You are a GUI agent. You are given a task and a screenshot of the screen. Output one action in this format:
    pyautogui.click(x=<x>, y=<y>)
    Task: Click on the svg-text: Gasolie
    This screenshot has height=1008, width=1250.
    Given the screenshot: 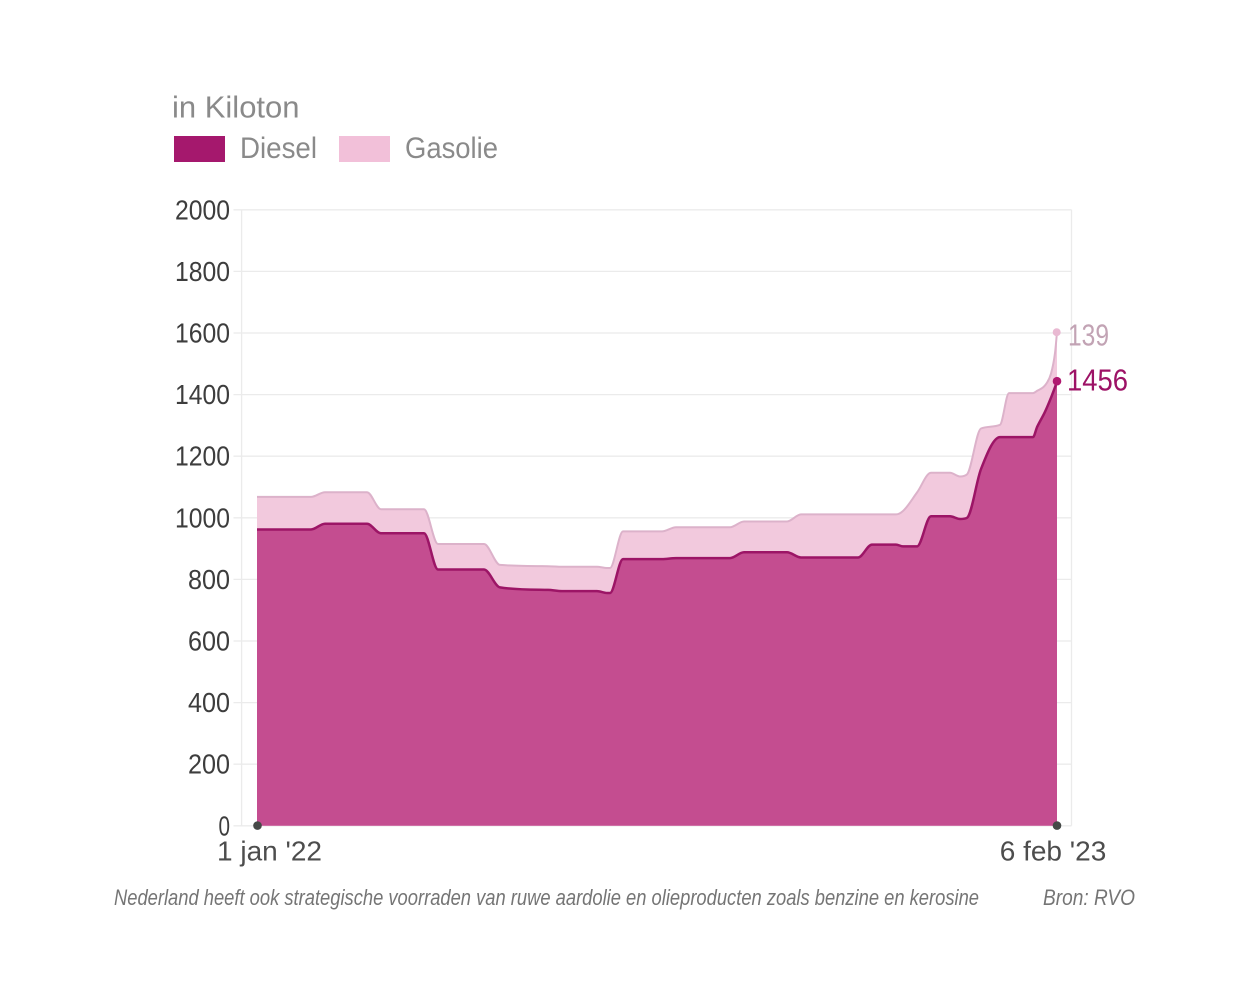 What is the action you would take?
    pyautogui.click(x=451, y=148)
    